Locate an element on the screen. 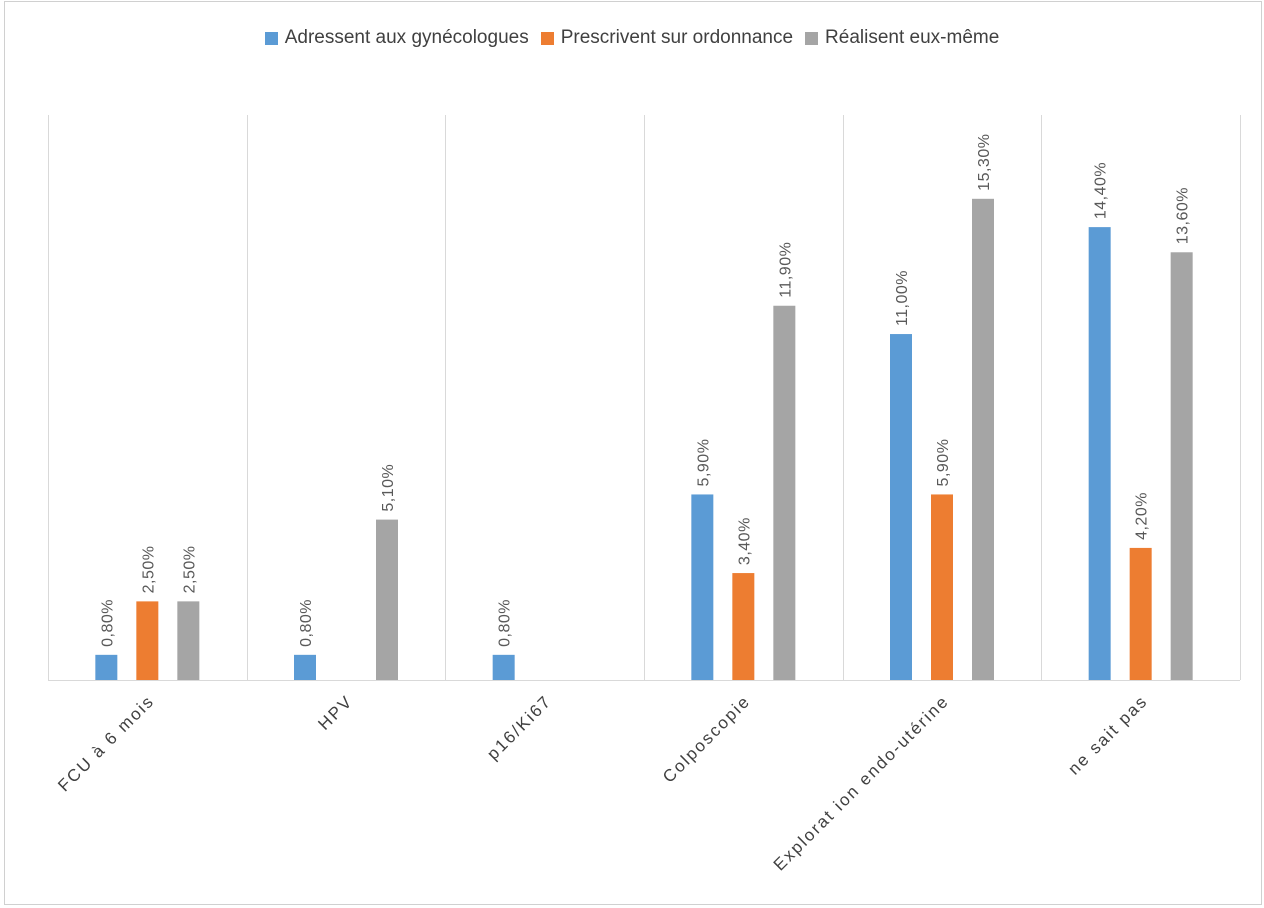 This screenshot has height=908, width=1264. data-label: 5,10% is located at coordinates (388, 488).